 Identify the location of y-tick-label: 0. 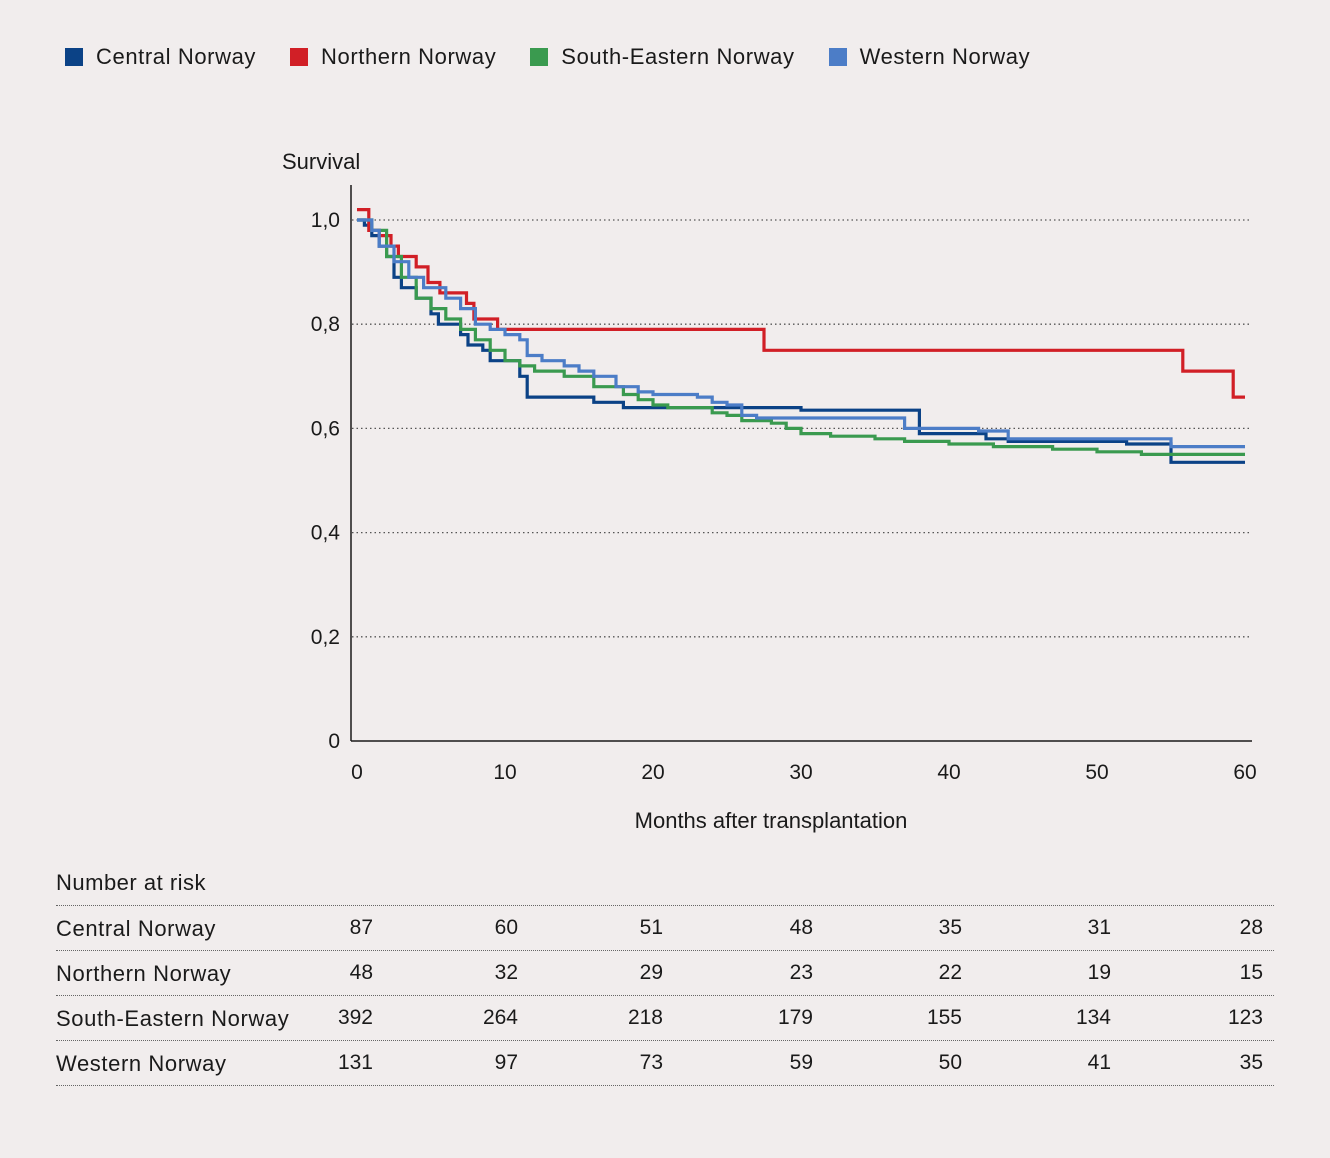
(334, 741).